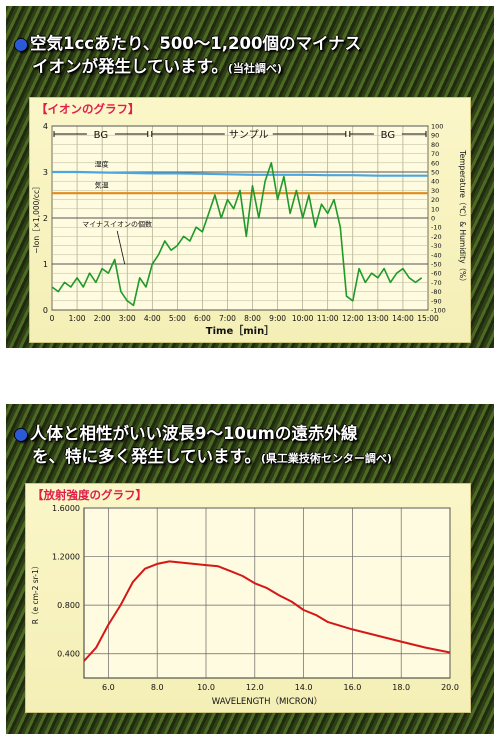 This screenshot has width=500, height=740. Describe the element at coordinates (66, 508) in the screenshot. I see `y-tick-label: 1.6000` at that location.